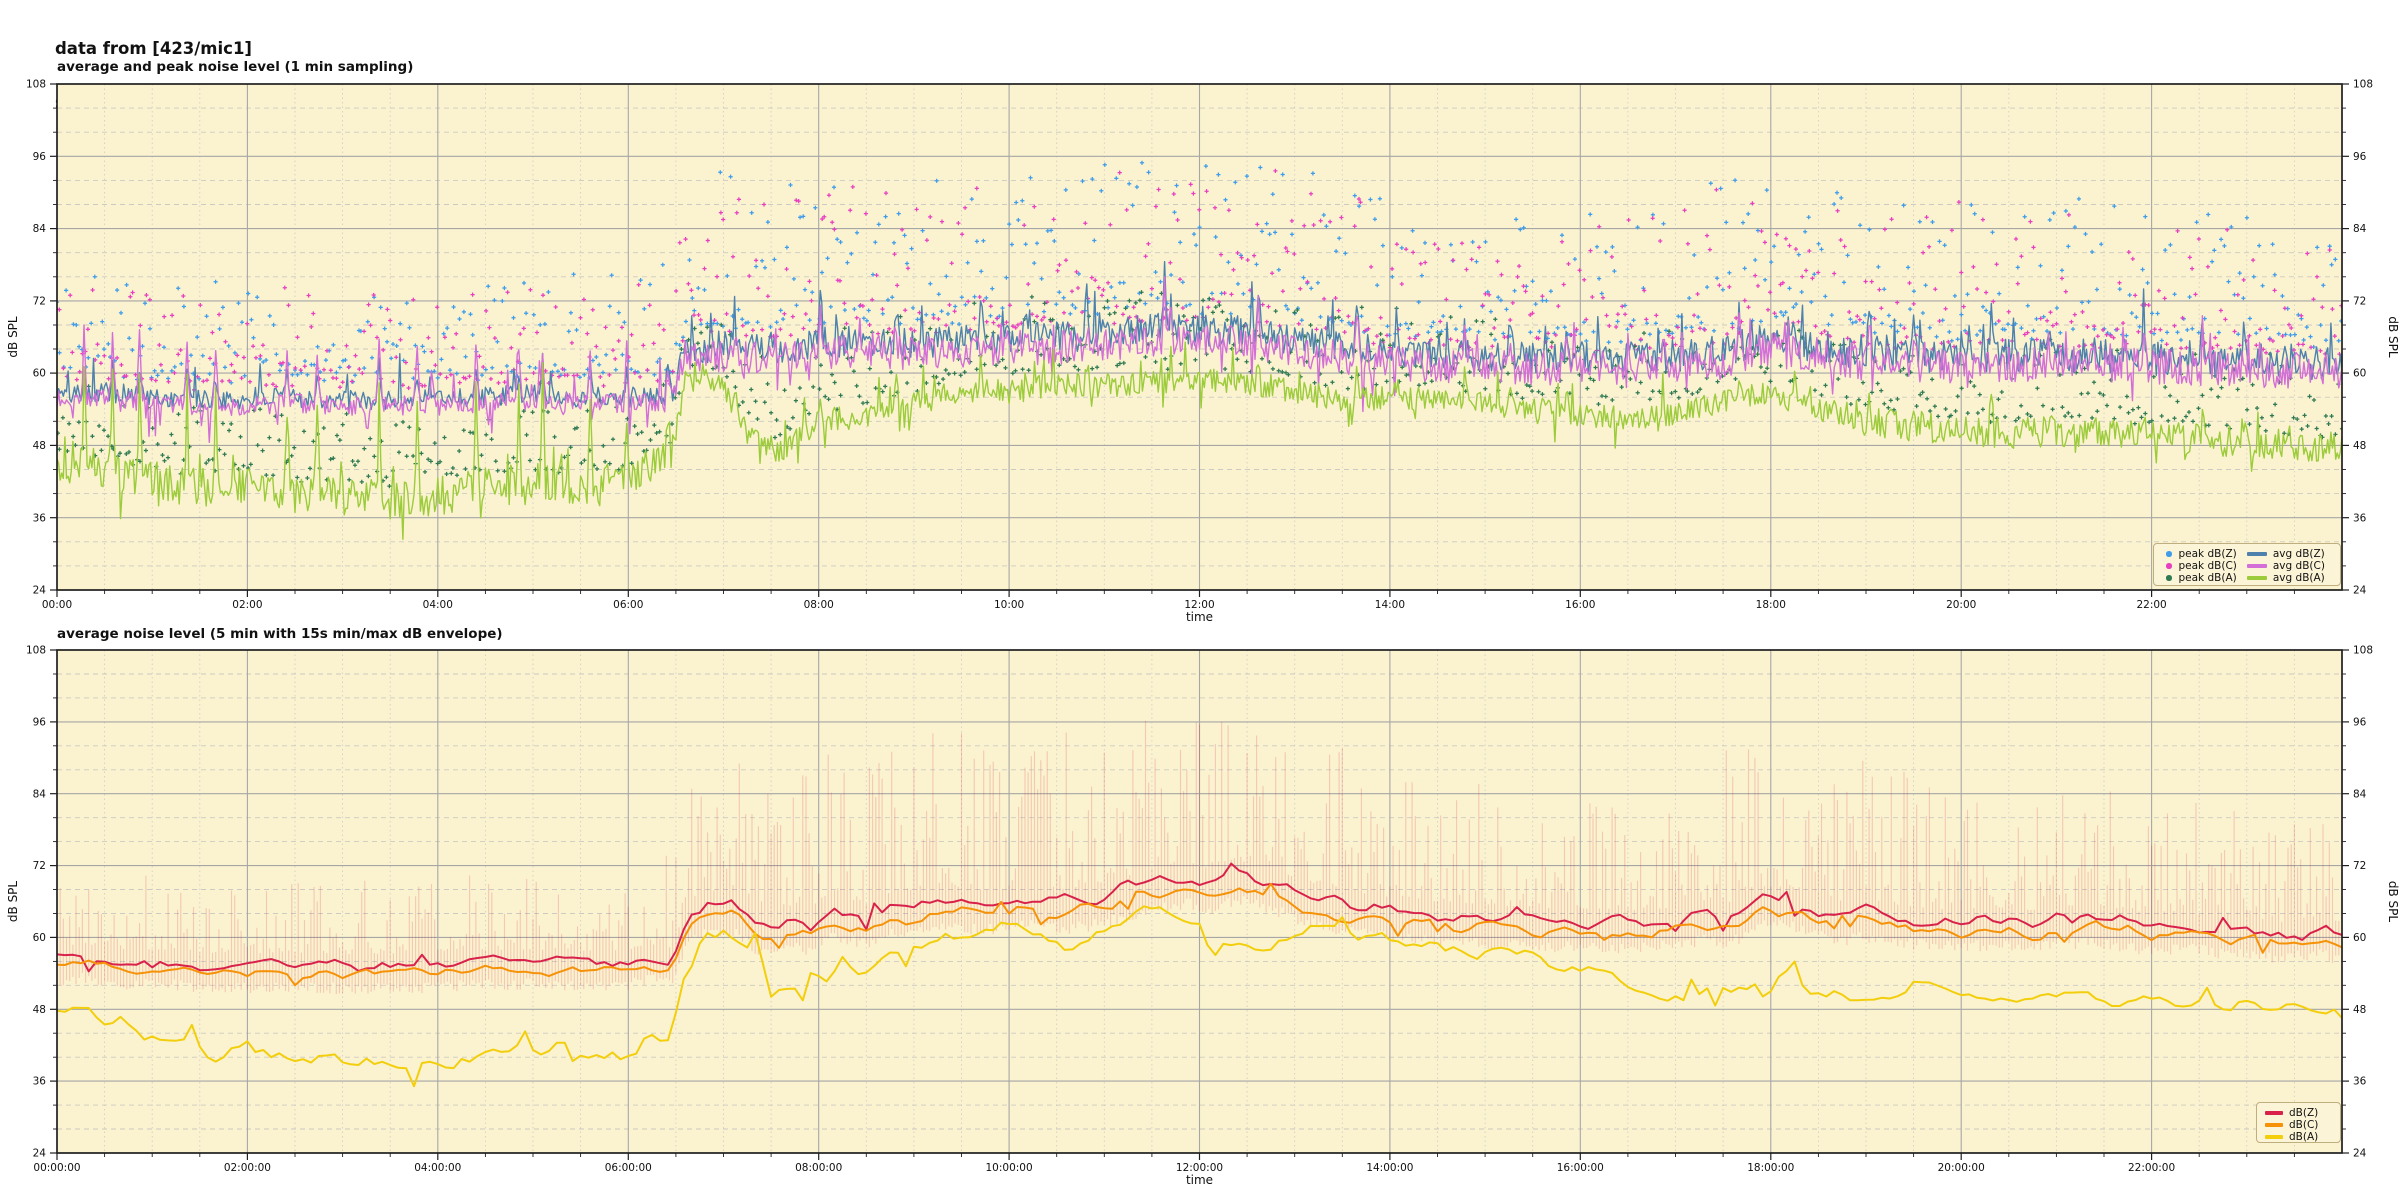 Image resolution: width=2400 pixels, height=1200 pixels. I want to click on line-avgZ, so click(1199, 336).